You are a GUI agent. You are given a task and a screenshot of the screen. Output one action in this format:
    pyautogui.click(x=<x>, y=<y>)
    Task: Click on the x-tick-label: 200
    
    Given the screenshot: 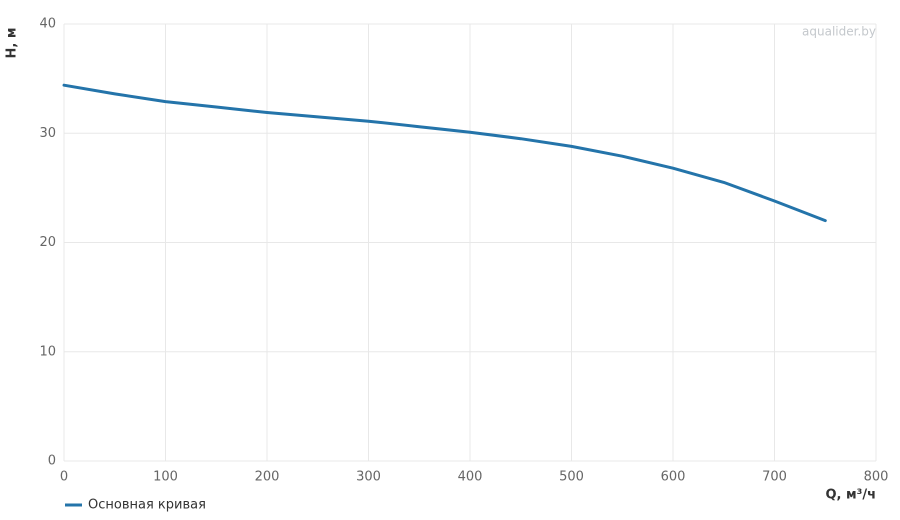 What is the action you would take?
    pyautogui.click(x=267, y=477)
    